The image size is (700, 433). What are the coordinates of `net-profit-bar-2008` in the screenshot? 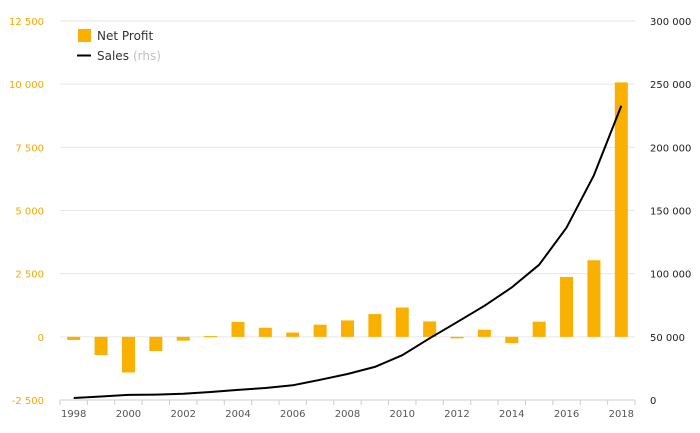 It's located at (347, 328).